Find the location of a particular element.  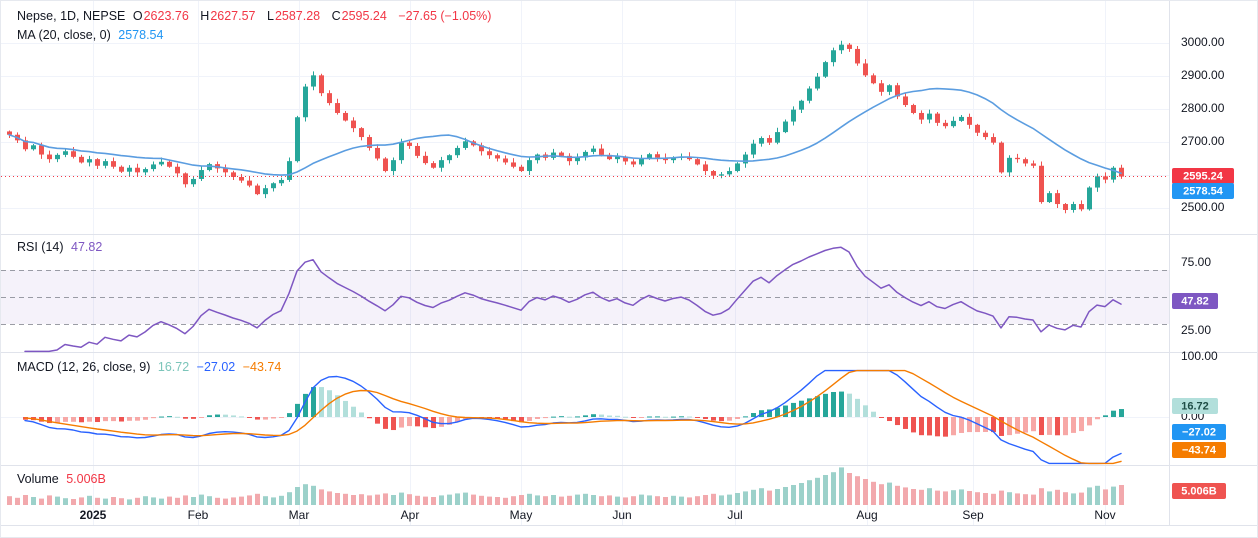

symbol-title: Nepse, 1D, NEPSE is located at coordinates (71, 16).